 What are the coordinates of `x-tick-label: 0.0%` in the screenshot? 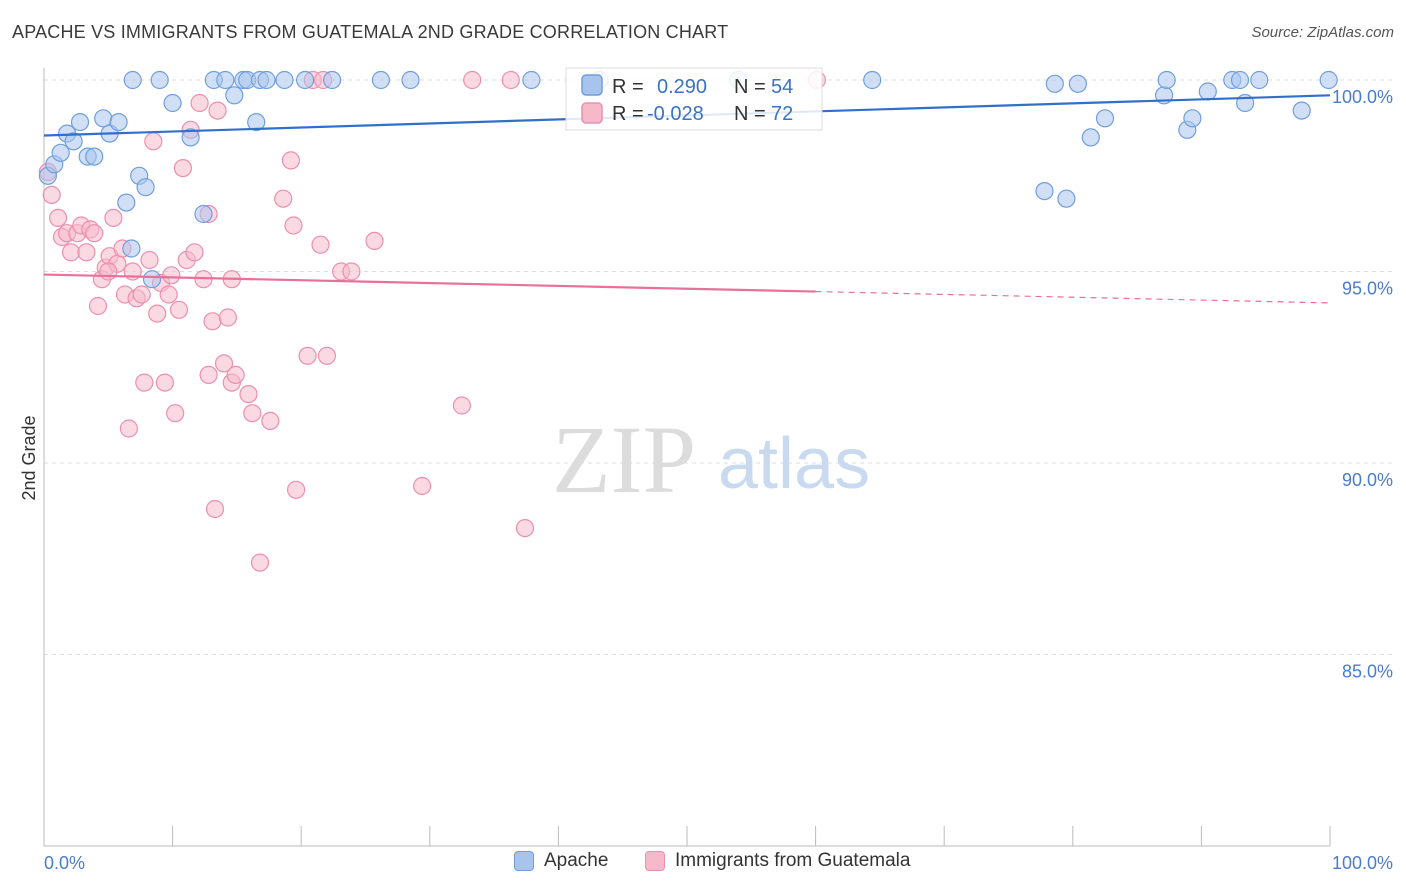 It's located at (64, 863).